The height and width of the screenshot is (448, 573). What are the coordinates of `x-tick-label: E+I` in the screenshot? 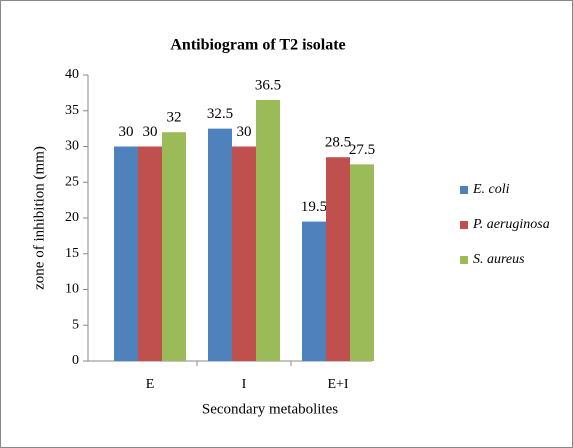 It's located at (337, 384).